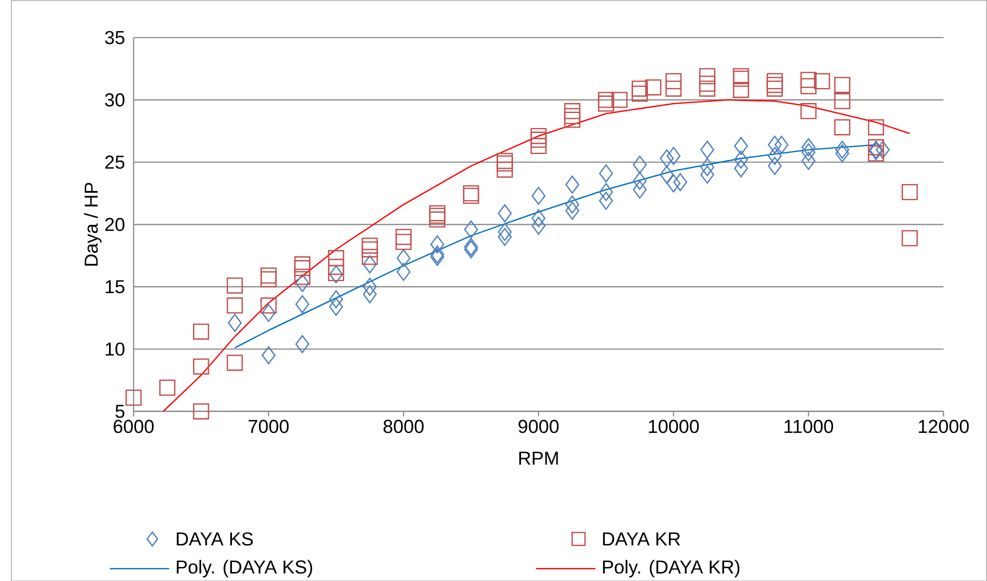 The image size is (987, 581). I want to click on y-tick-label: 35, so click(114, 37).